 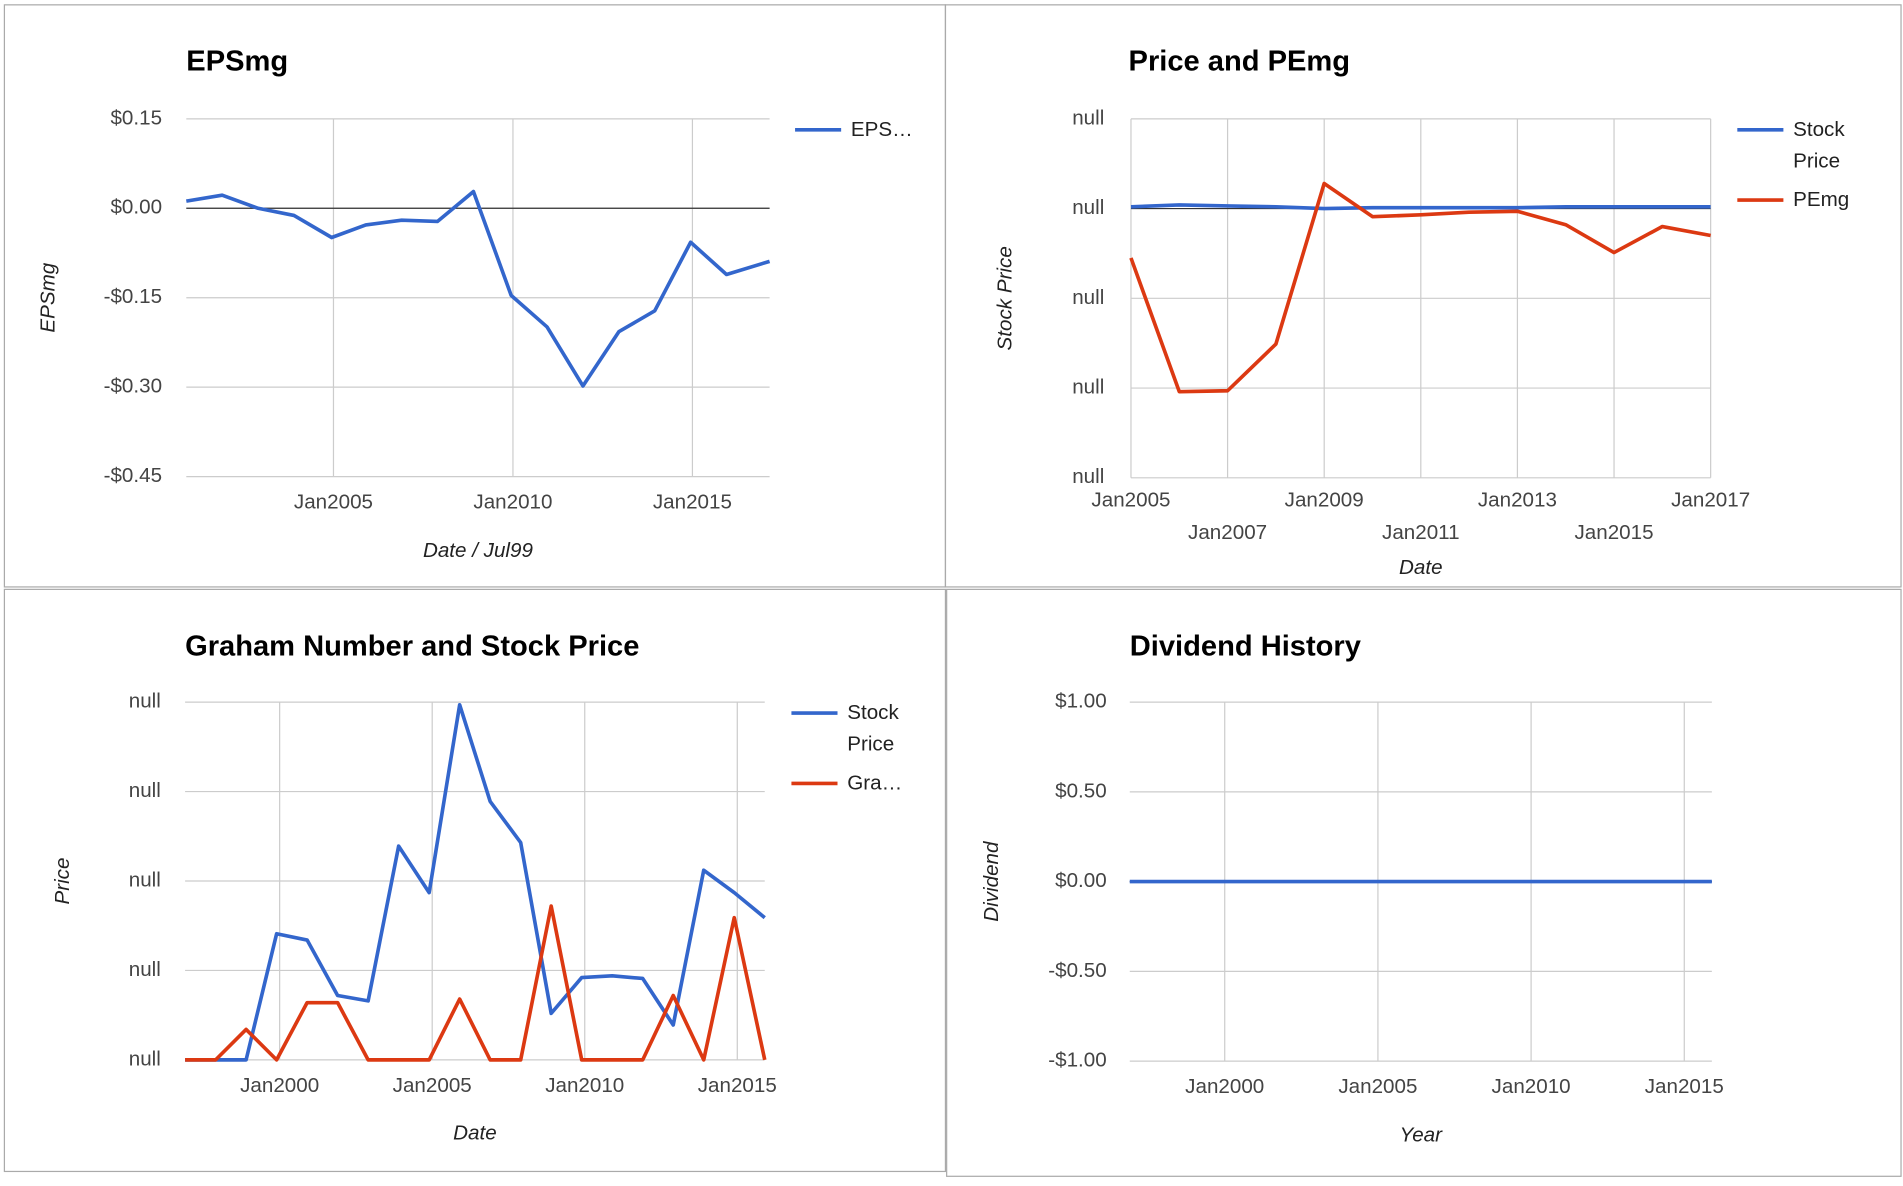 What do you see at coordinates (1517, 499) in the screenshot?
I see `x-tick-label: Jan2013` at bounding box center [1517, 499].